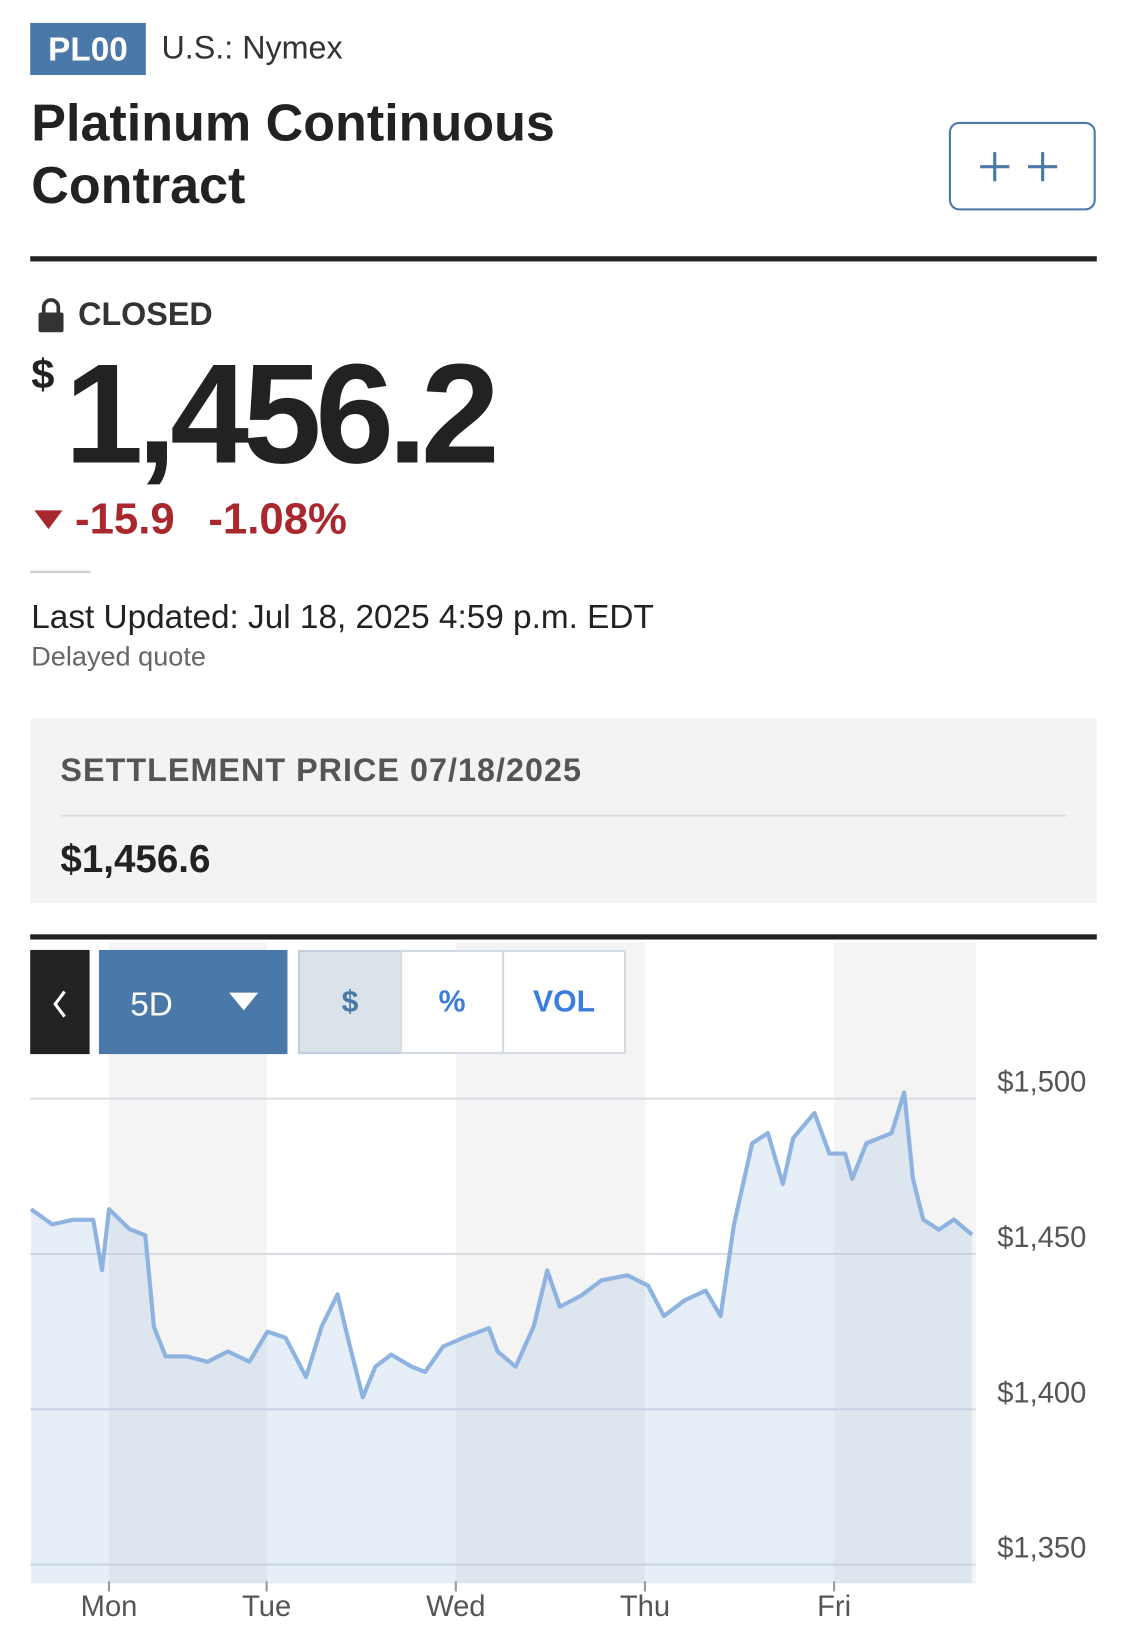  What do you see at coordinates (905, 1263) in the screenshot?
I see `day-band` at bounding box center [905, 1263].